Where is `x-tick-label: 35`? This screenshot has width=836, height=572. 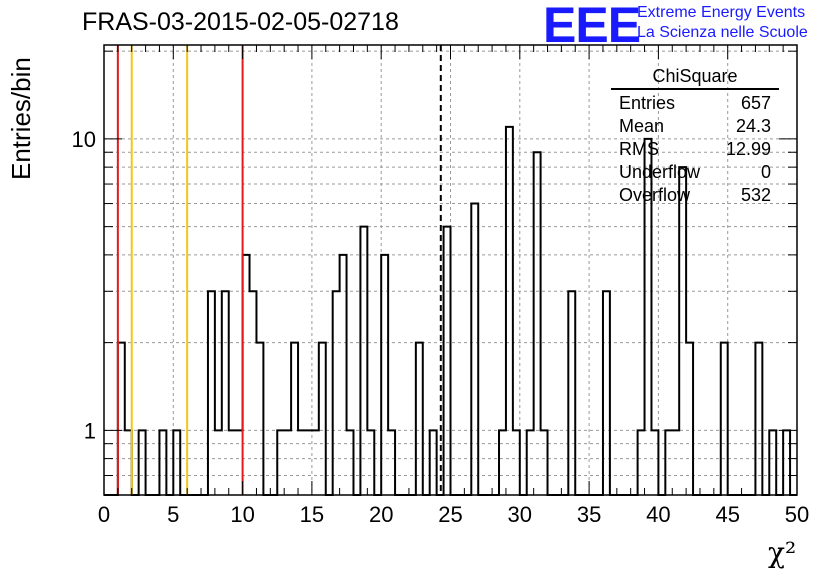 x-tick-label: 35 is located at coordinates (589, 514).